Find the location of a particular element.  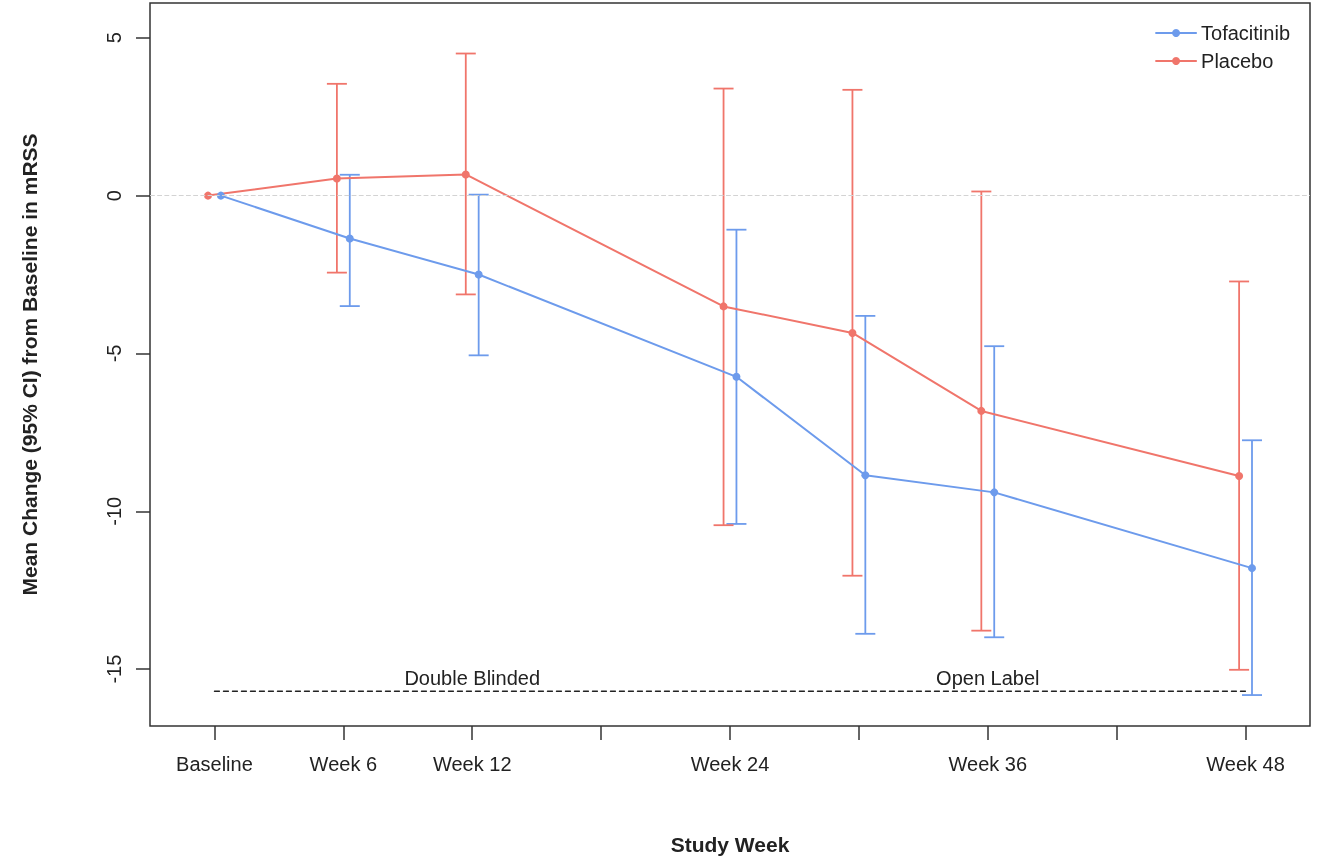

x-tick-label: Week 24 is located at coordinates (730, 764).